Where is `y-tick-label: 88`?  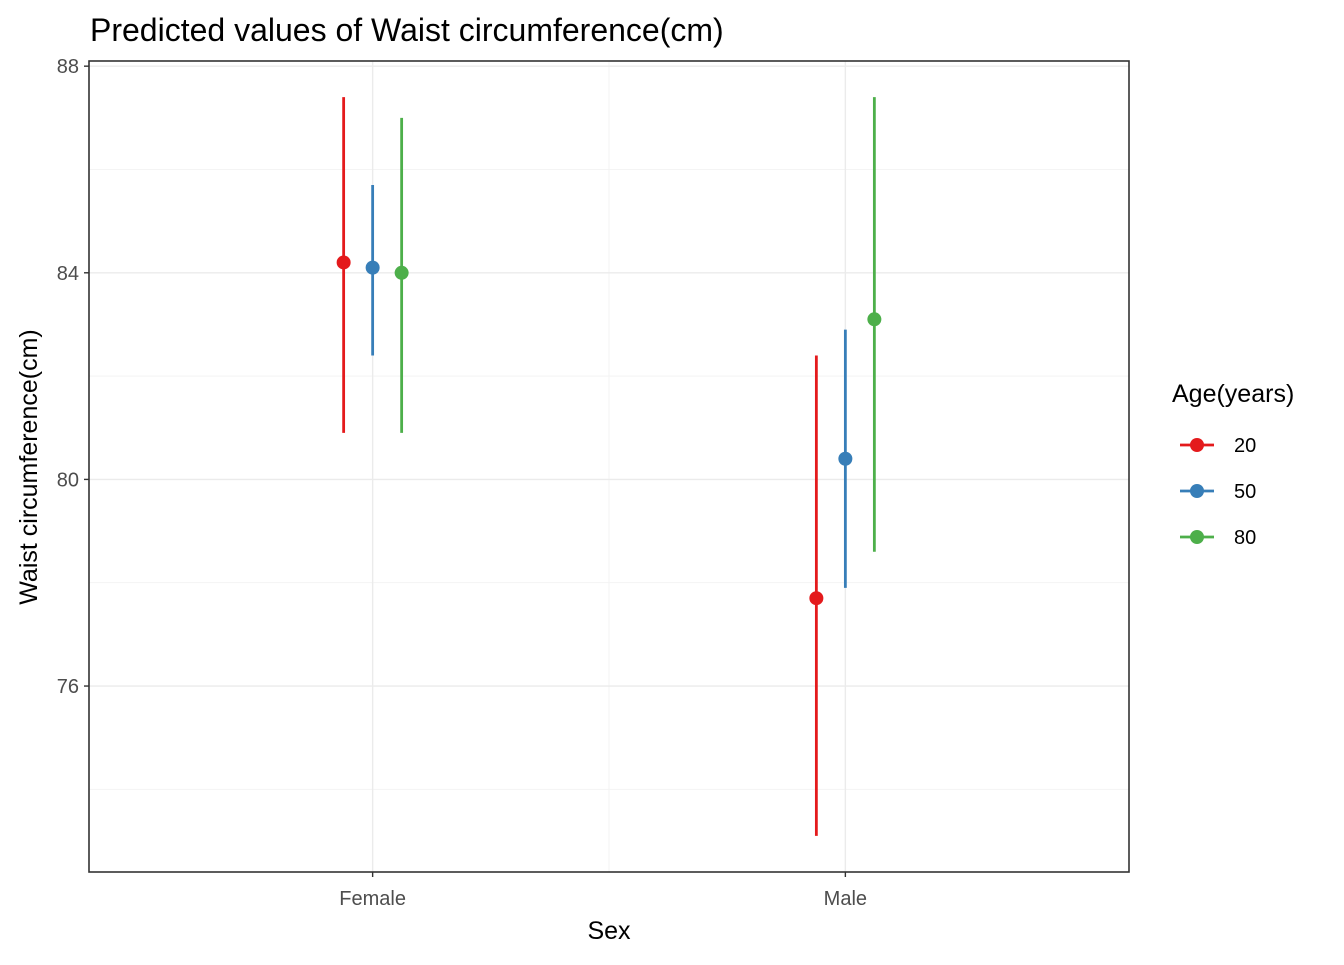
y-tick-label: 88 is located at coordinates (68, 67).